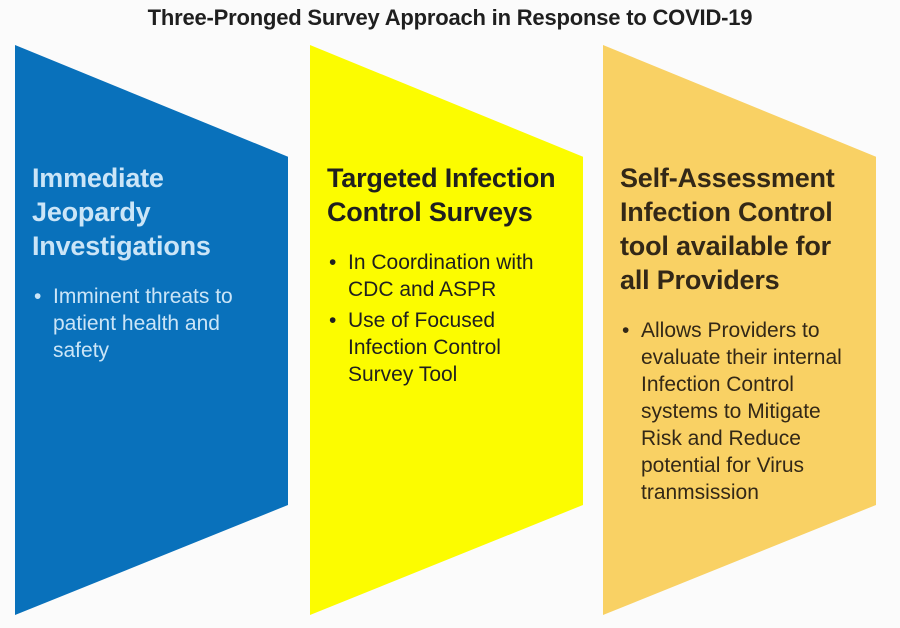  I want to click on bullet-line: patient health and, so click(136, 323).